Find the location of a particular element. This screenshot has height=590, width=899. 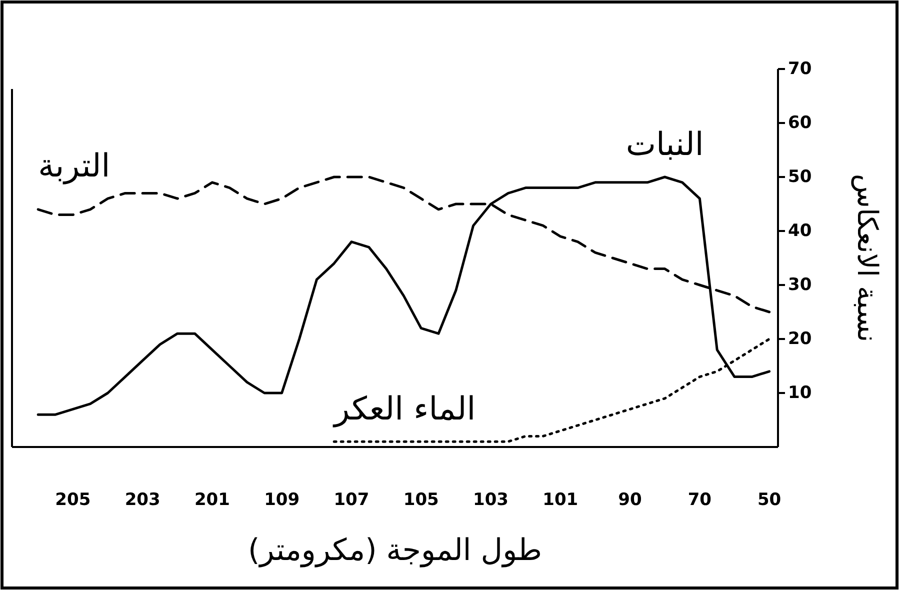

series-label: النبات is located at coordinates (665, 144).